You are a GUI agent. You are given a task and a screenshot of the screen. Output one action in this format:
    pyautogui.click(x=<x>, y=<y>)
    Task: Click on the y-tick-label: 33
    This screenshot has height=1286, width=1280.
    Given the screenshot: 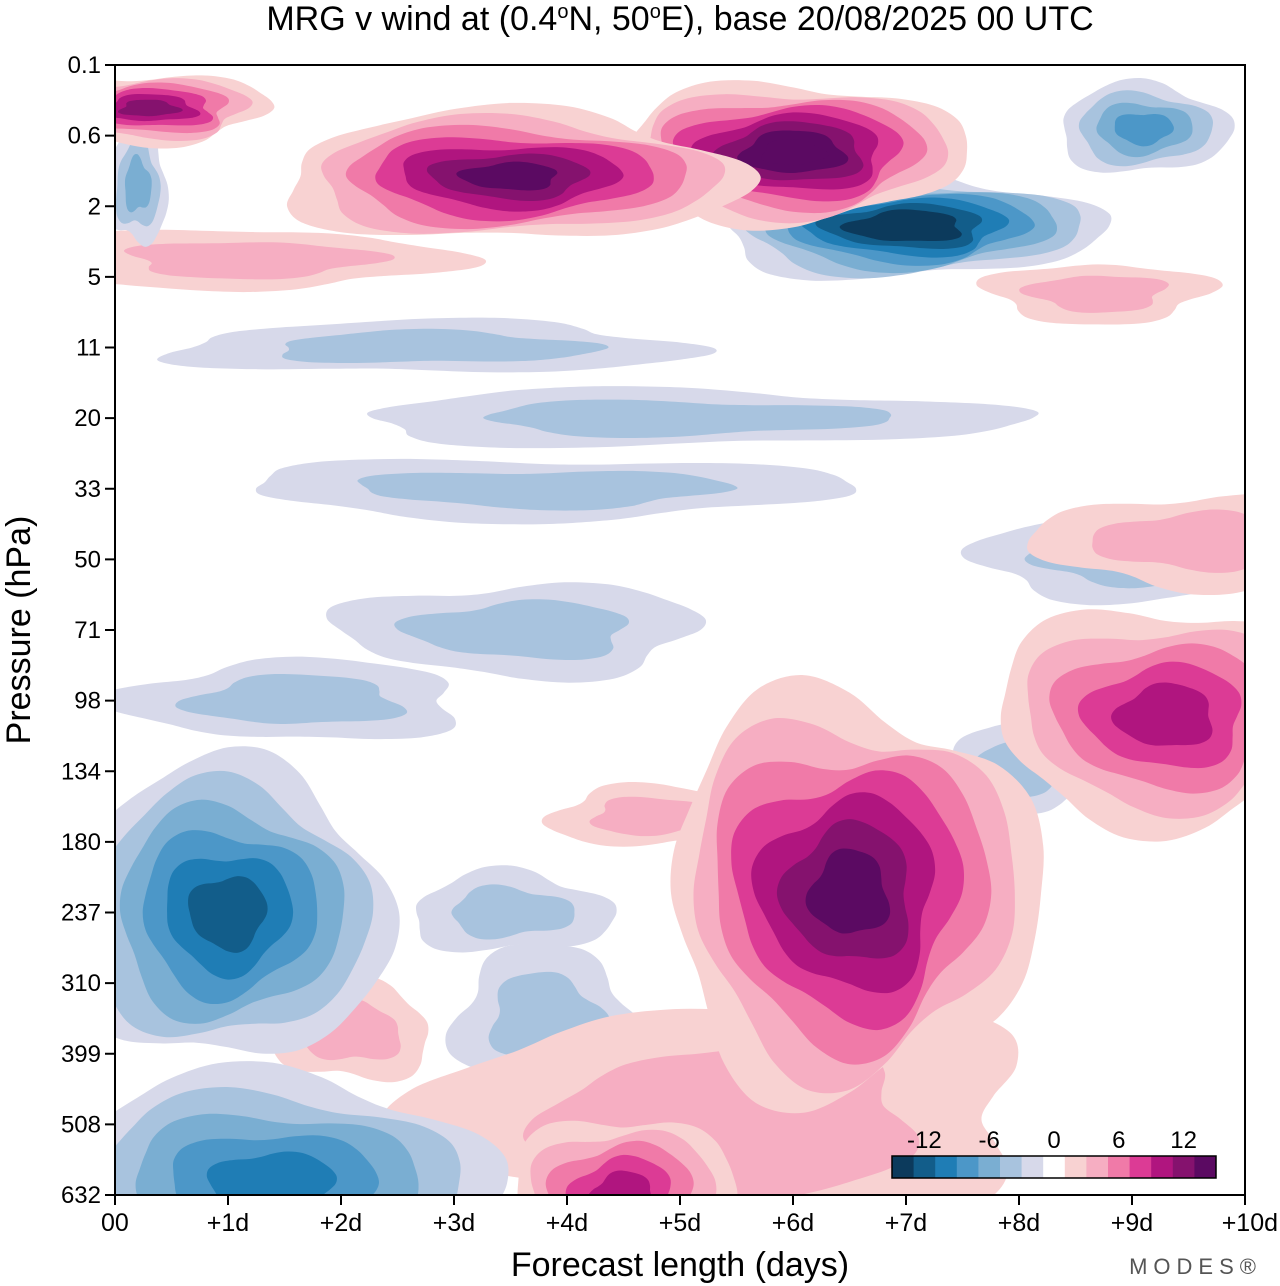 What is the action you would take?
    pyautogui.click(x=87, y=489)
    